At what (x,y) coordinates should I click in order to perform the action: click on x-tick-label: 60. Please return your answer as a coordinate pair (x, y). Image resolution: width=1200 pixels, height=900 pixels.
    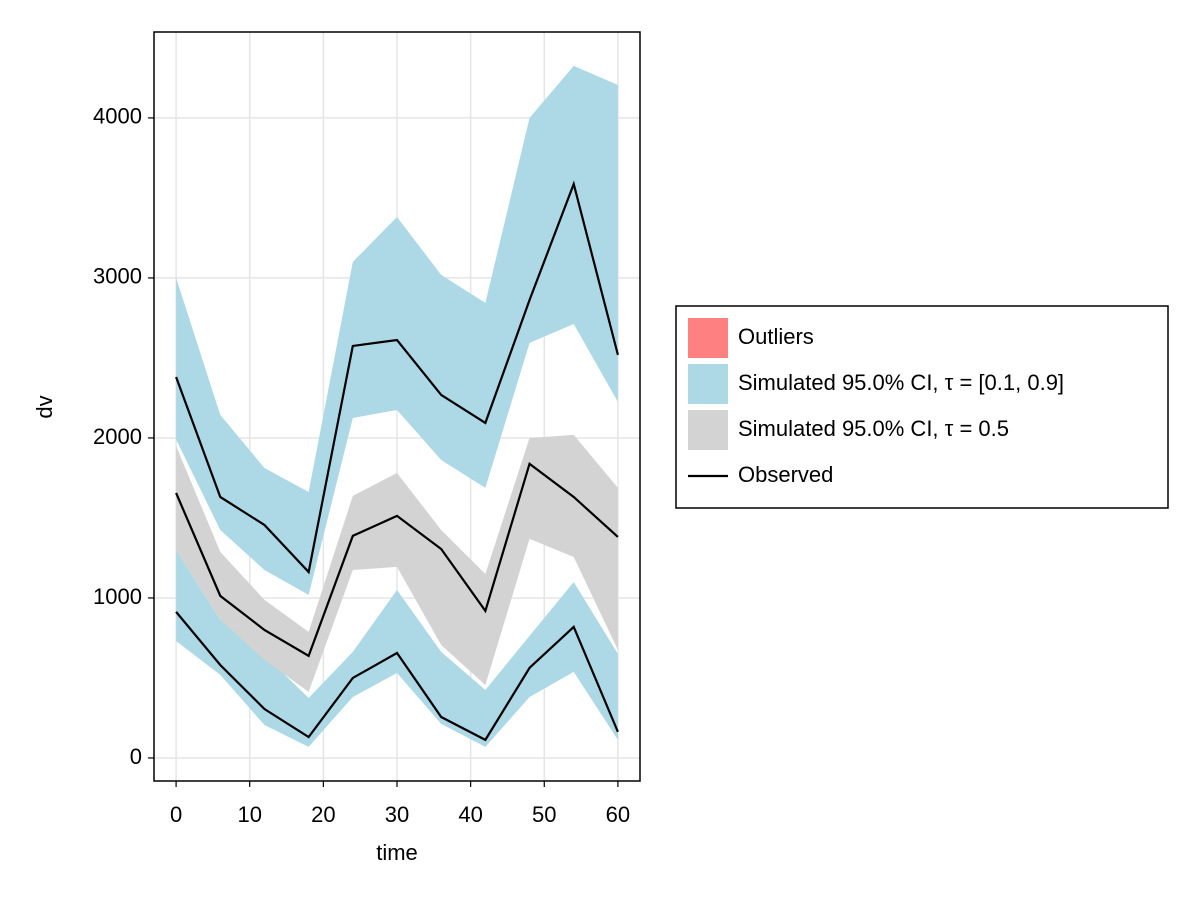
    Looking at the image, I should click on (618, 814).